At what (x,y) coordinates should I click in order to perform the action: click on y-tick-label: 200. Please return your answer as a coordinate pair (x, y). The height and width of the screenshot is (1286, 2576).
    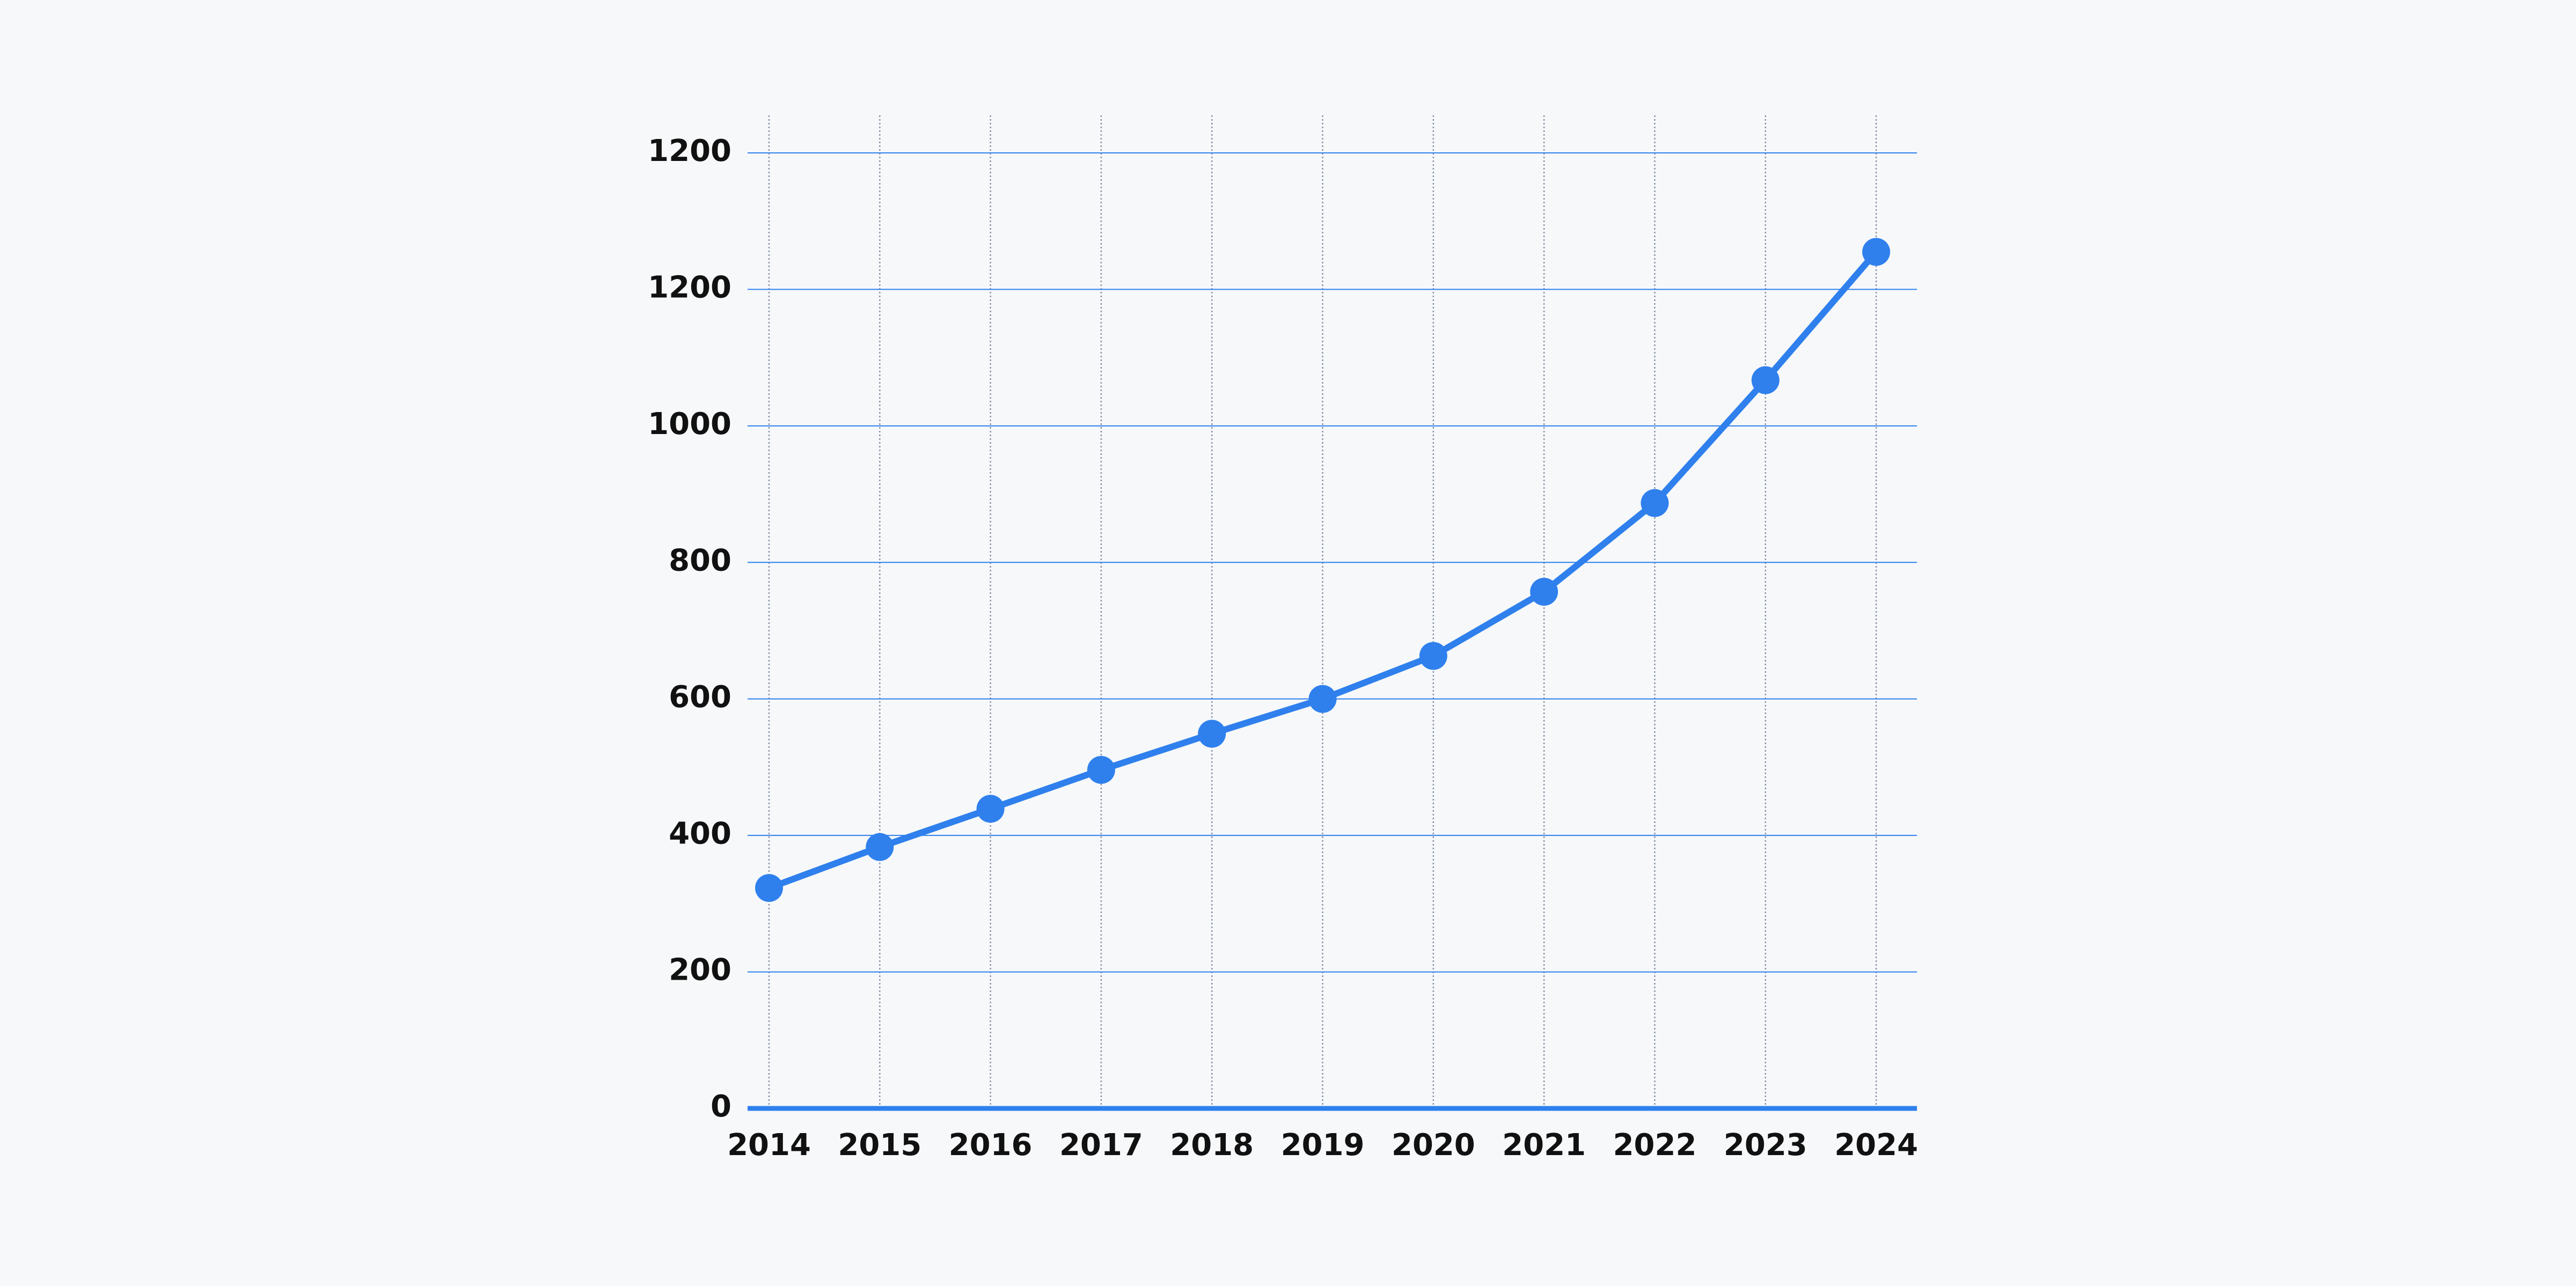
    Looking at the image, I should click on (700, 970).